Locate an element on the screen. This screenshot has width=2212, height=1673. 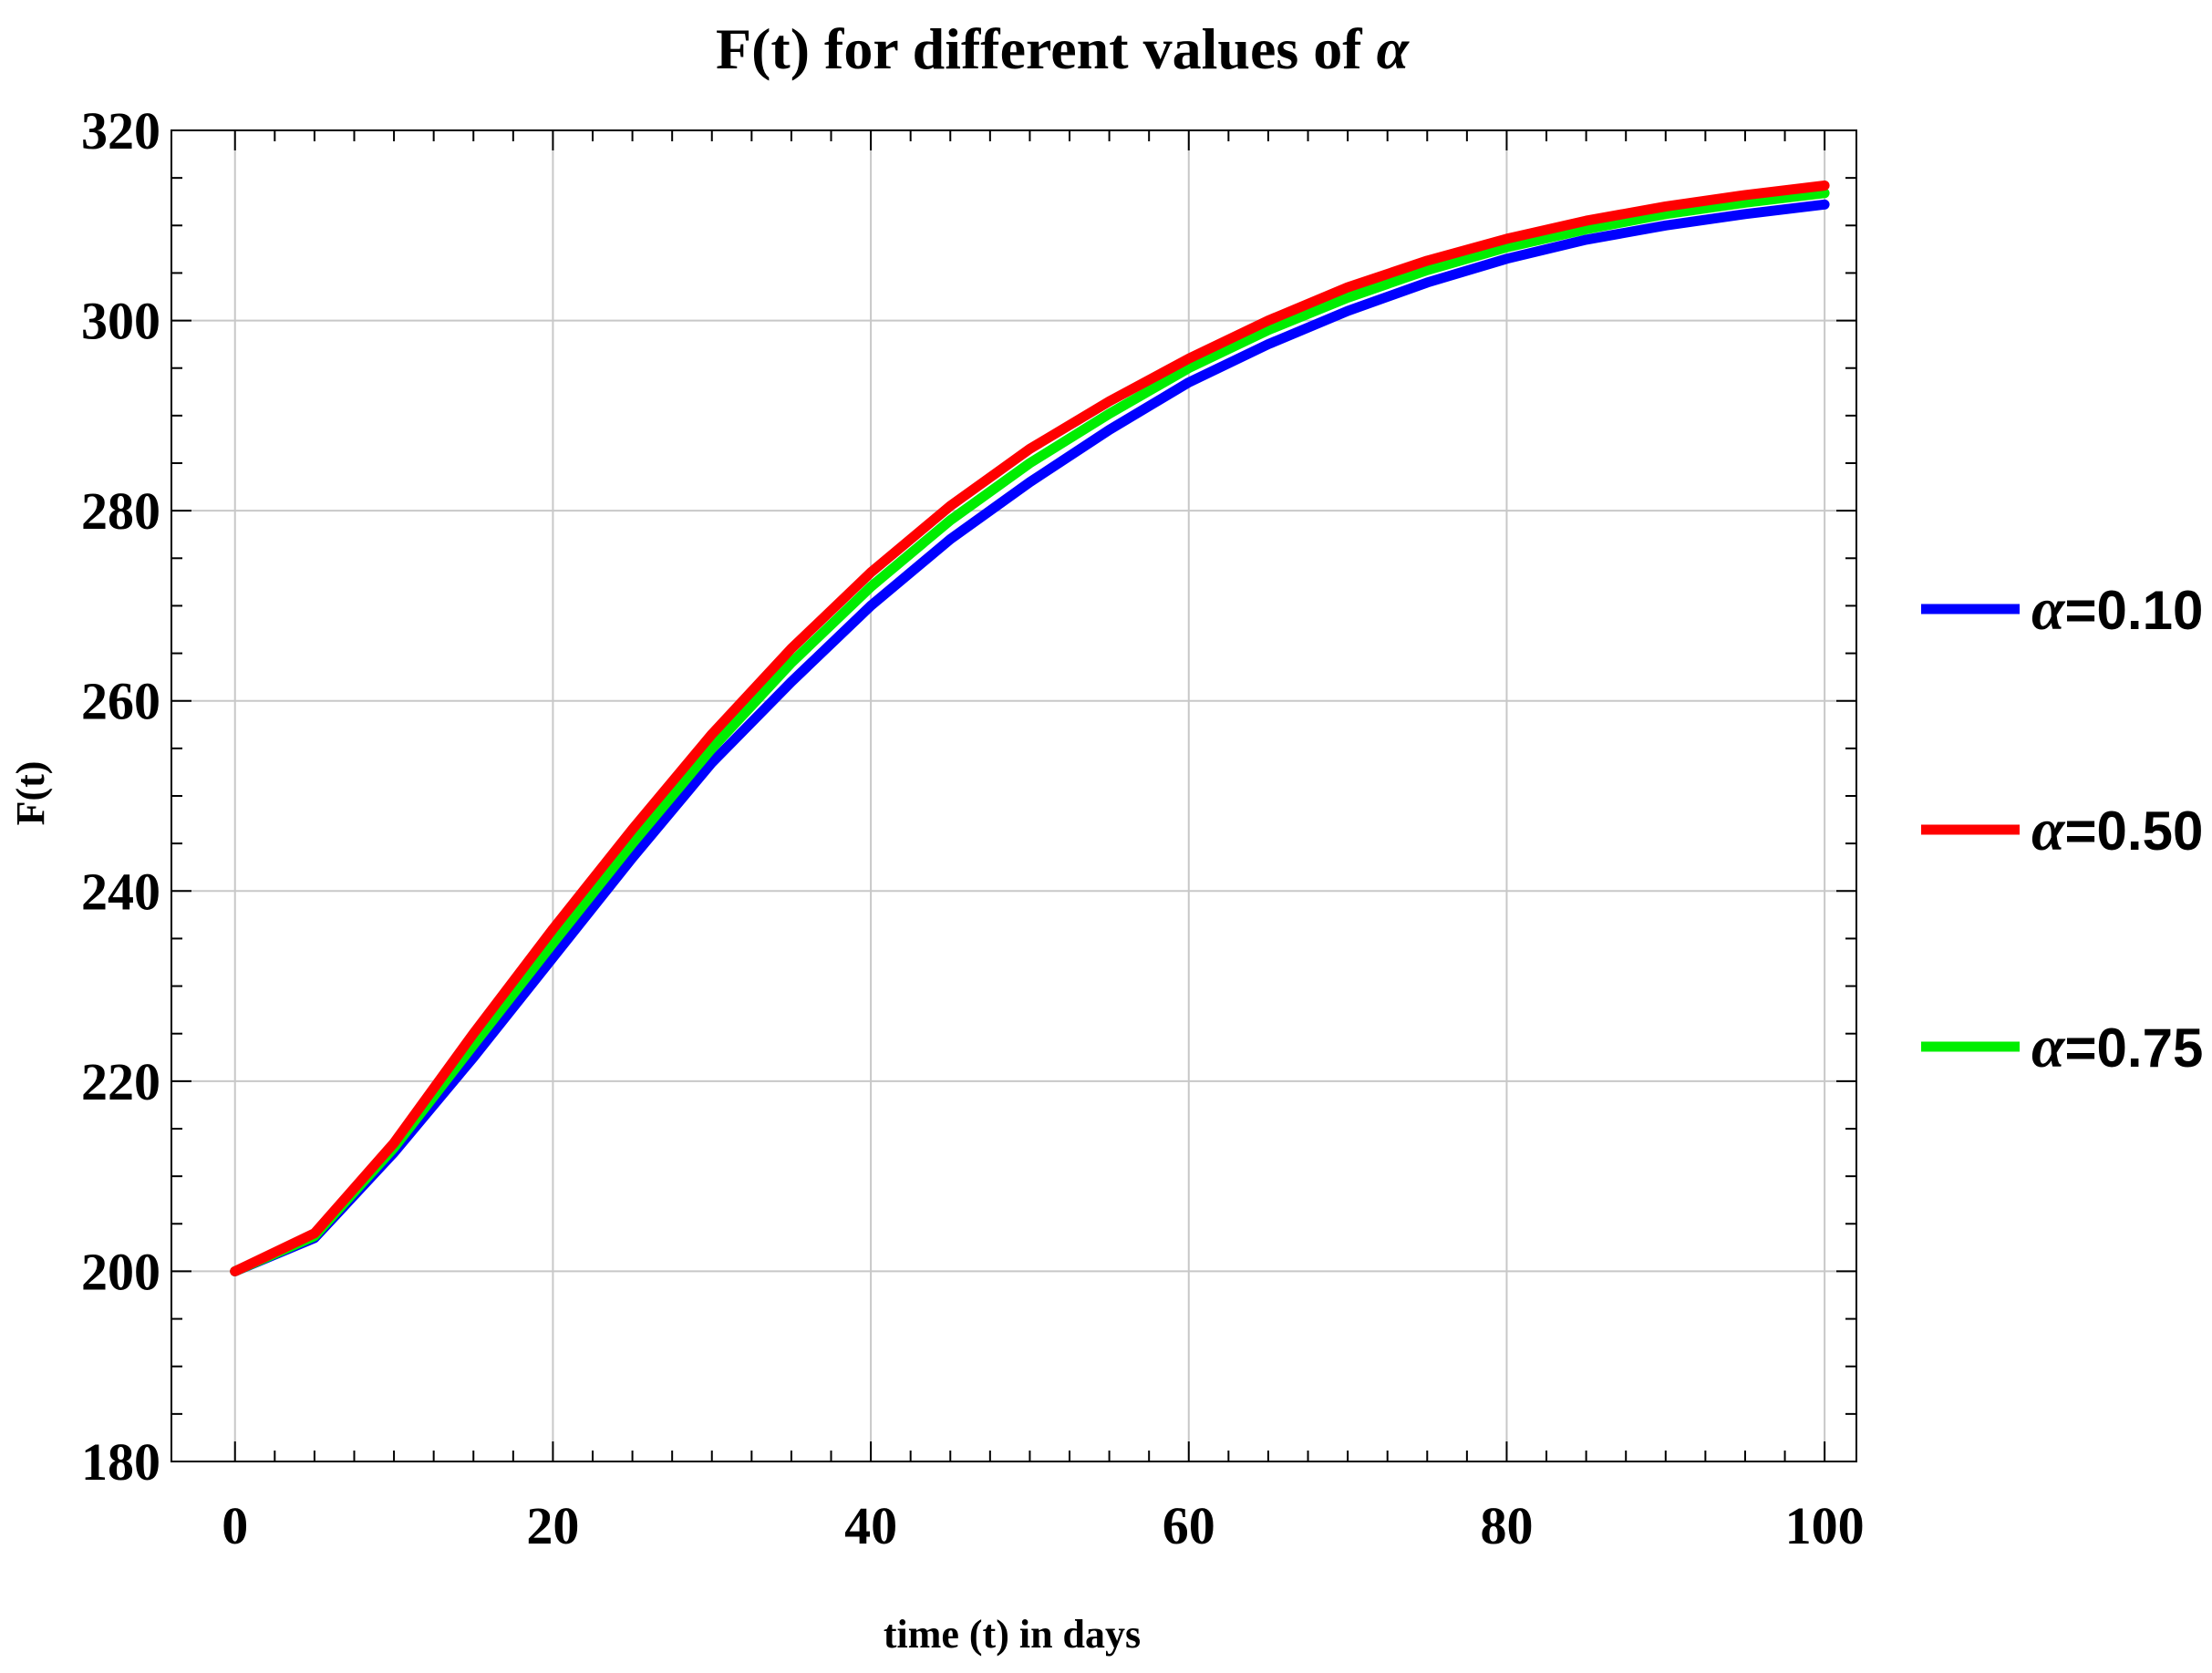
y-tick-label: 200 is located at coordinates (121, 1271).